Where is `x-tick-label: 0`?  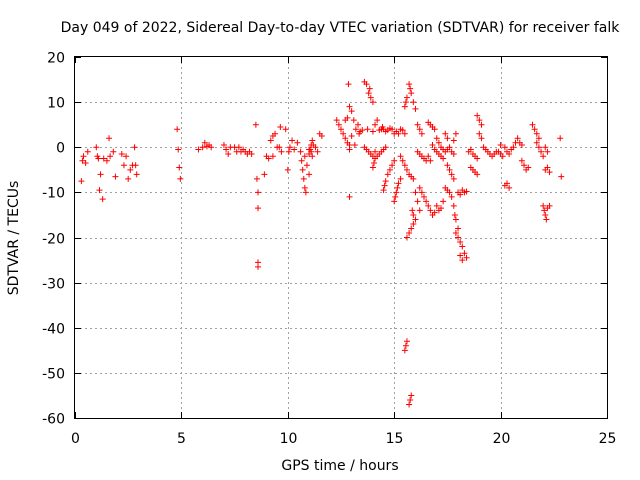 x-tick-label: 0 is located at coordinates (75, 439).